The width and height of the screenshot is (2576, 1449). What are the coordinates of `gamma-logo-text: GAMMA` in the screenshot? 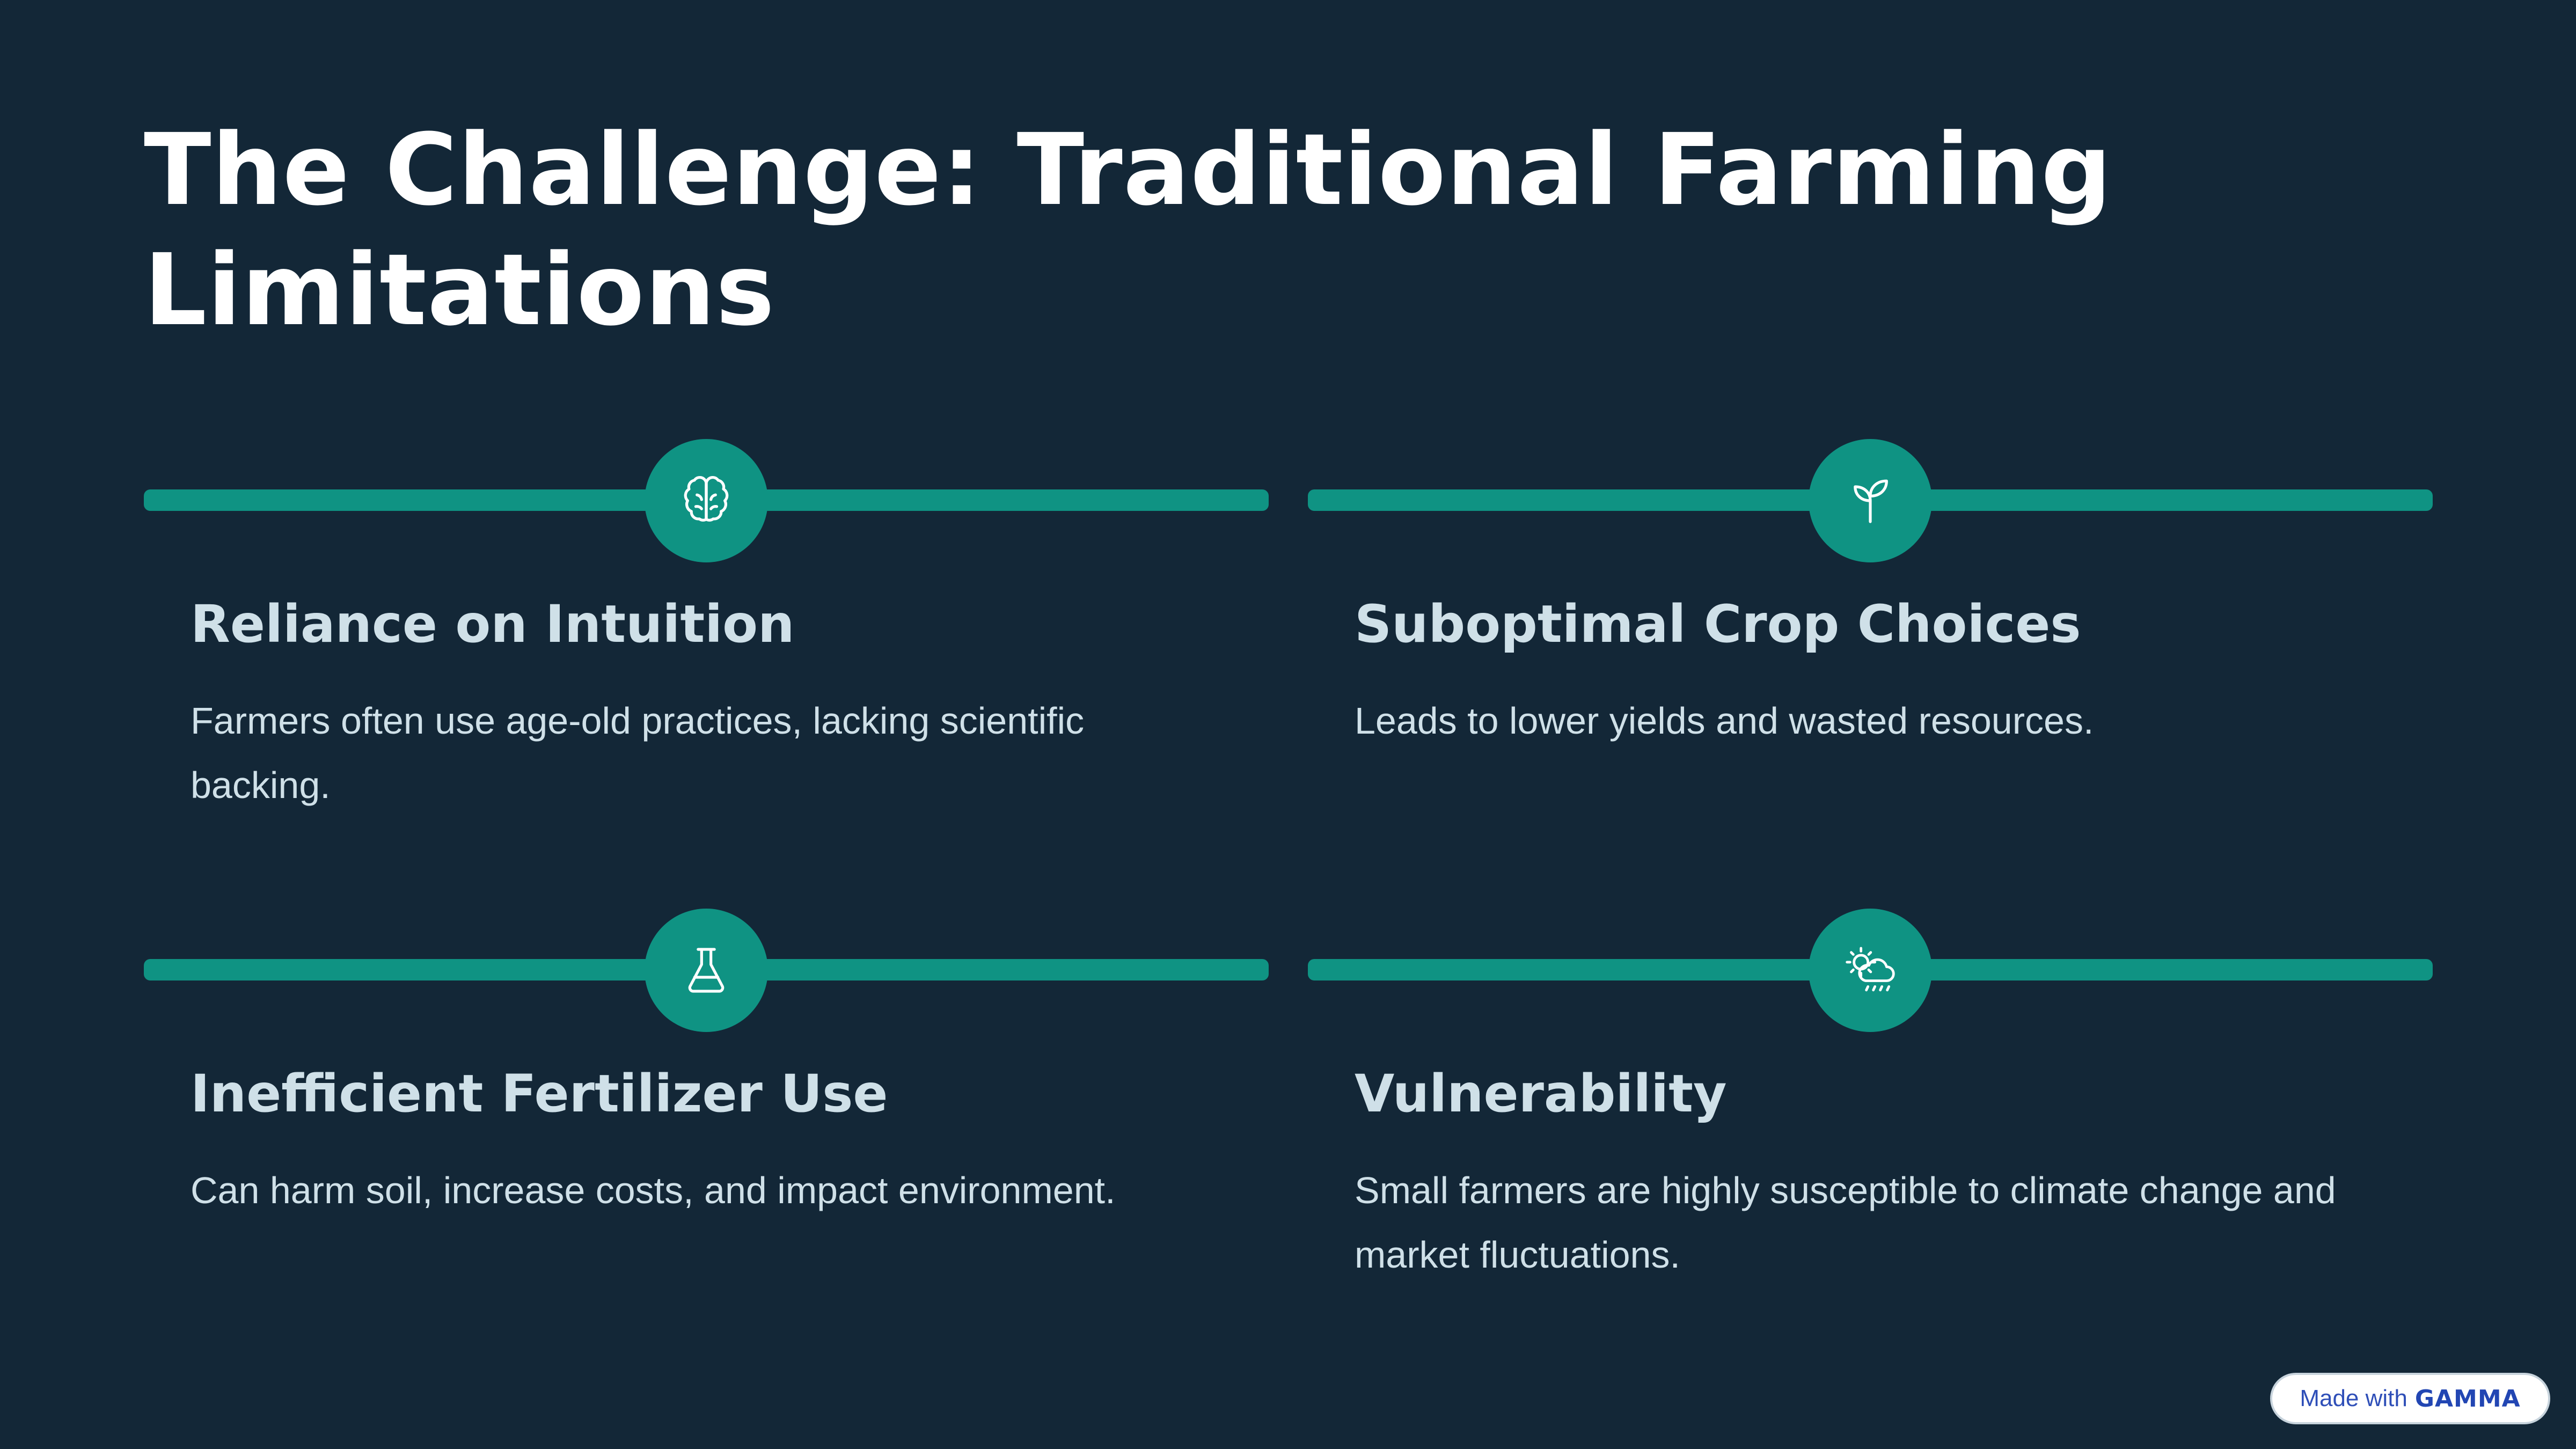 It's located at (2467, 1399).